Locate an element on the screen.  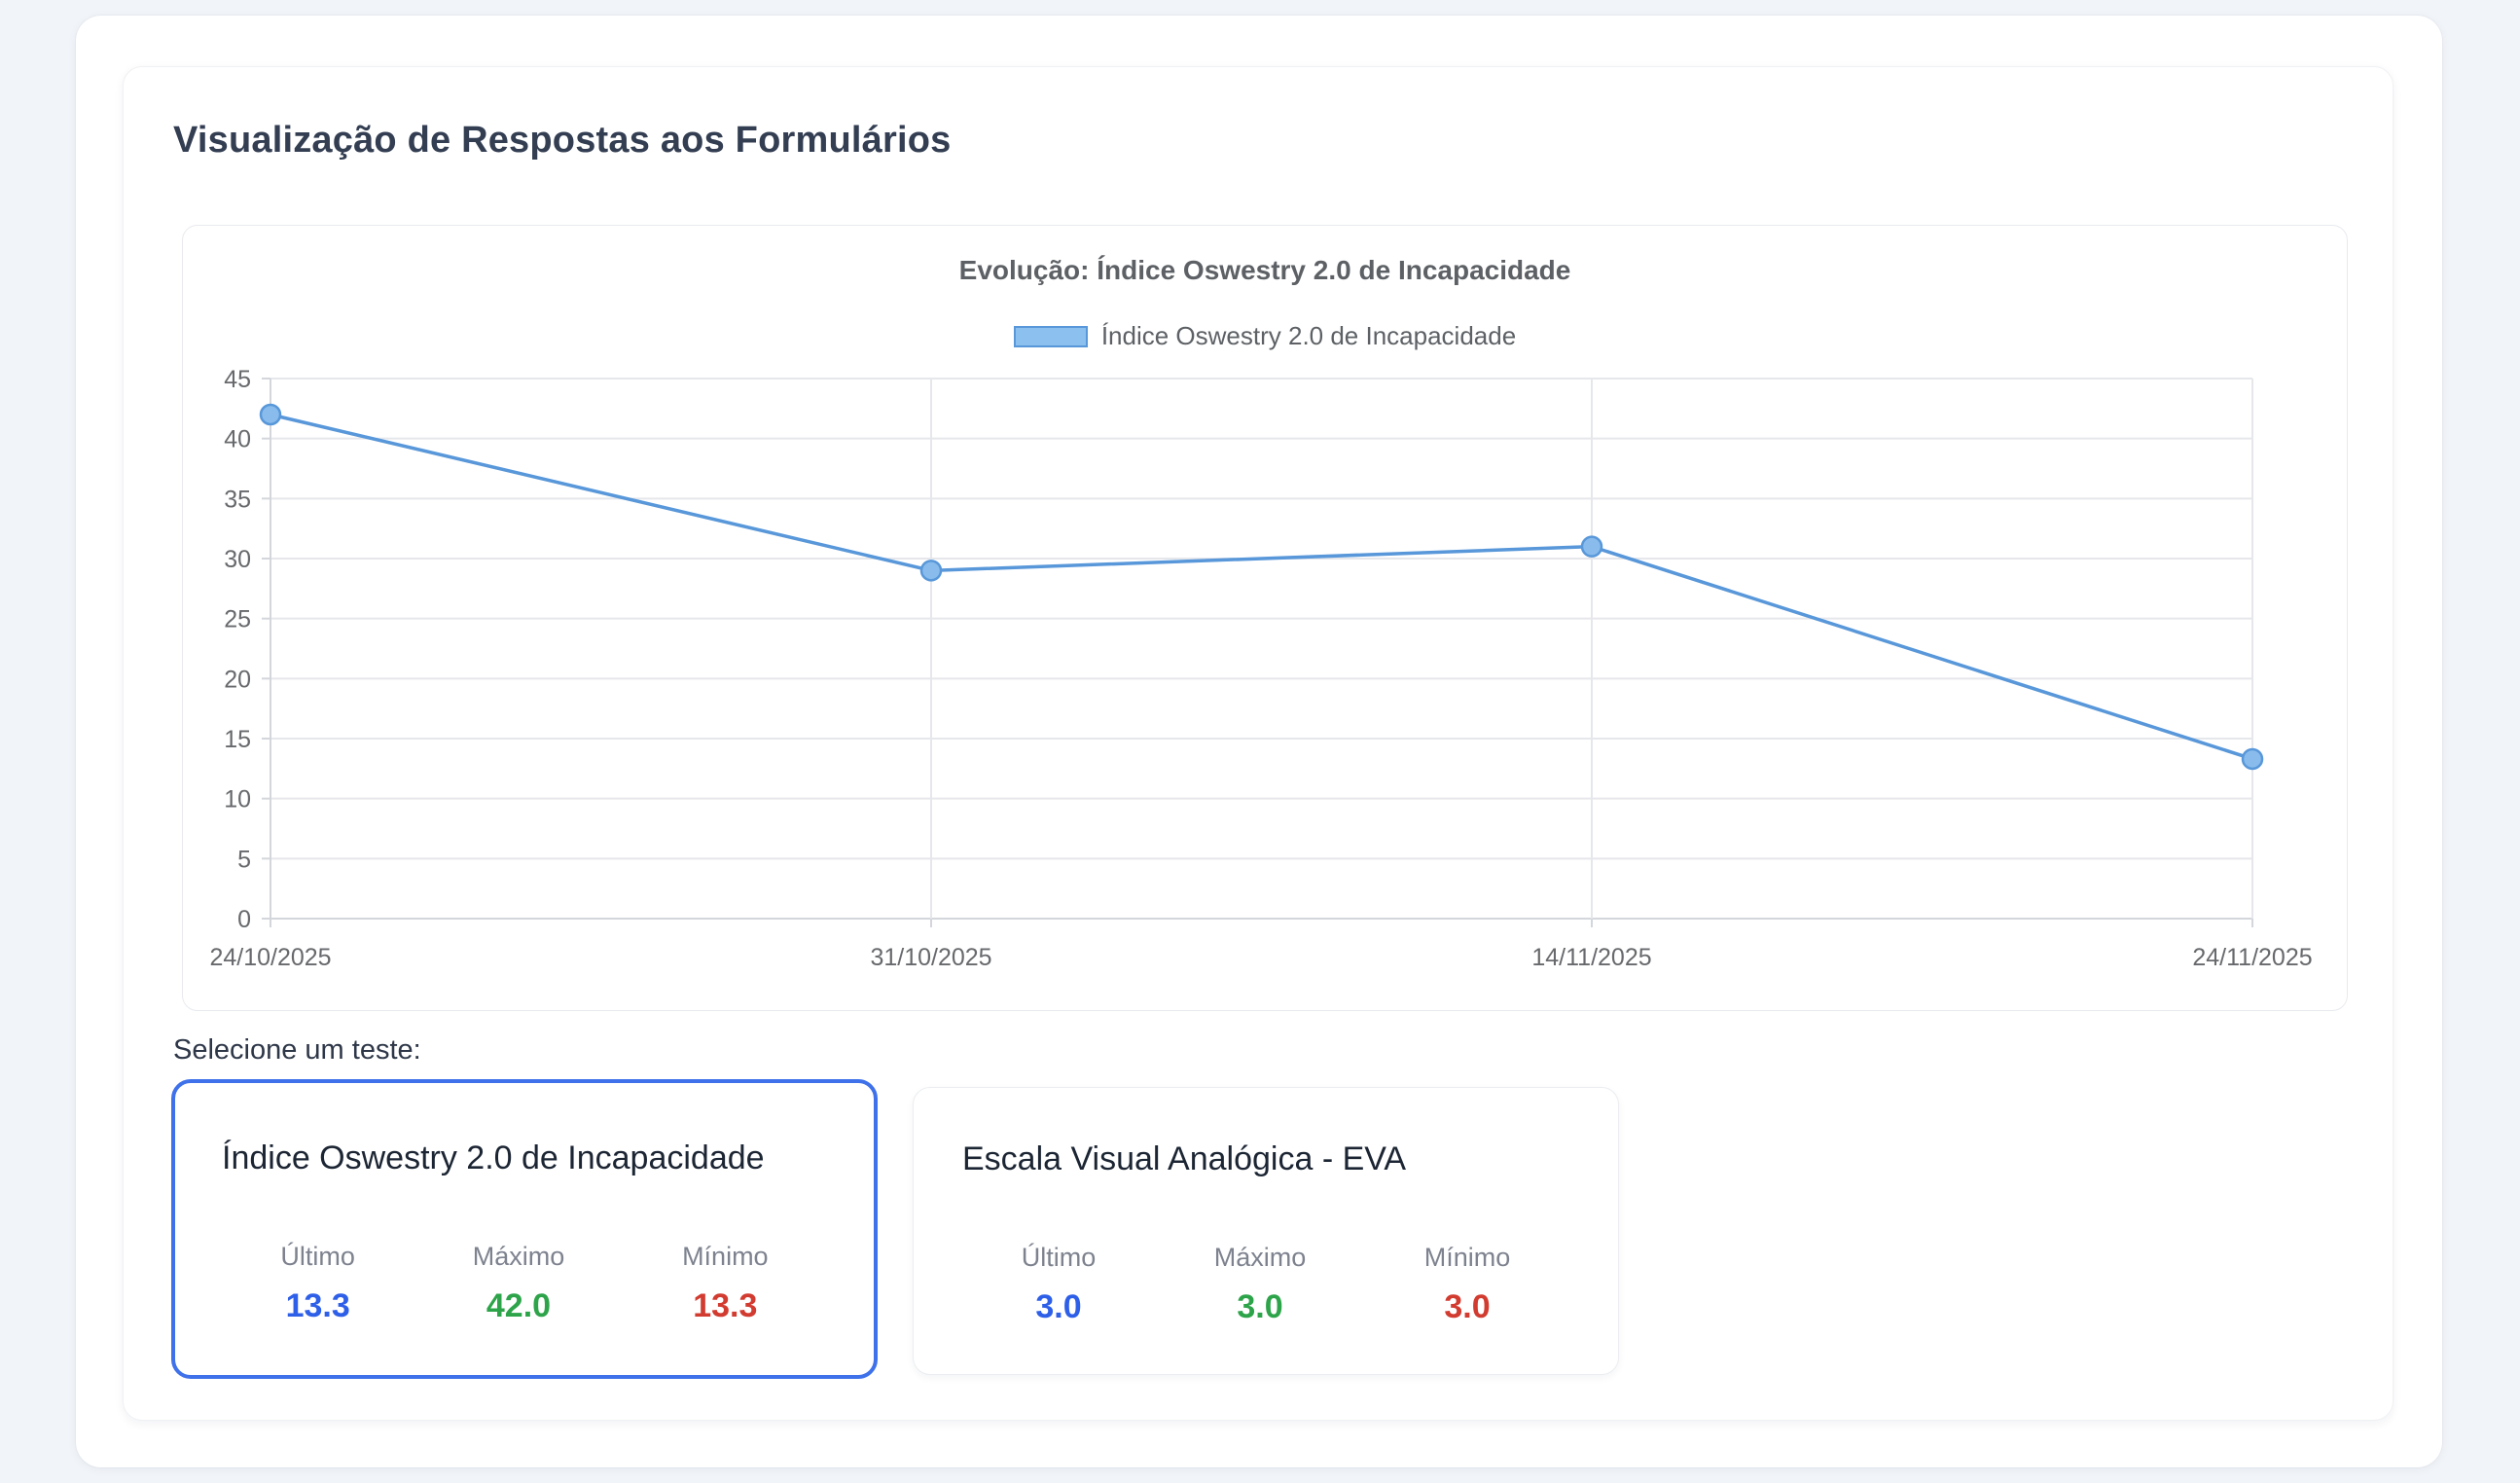
select-test-label: Selecione um teste: is located at coordinates (297, 1050).